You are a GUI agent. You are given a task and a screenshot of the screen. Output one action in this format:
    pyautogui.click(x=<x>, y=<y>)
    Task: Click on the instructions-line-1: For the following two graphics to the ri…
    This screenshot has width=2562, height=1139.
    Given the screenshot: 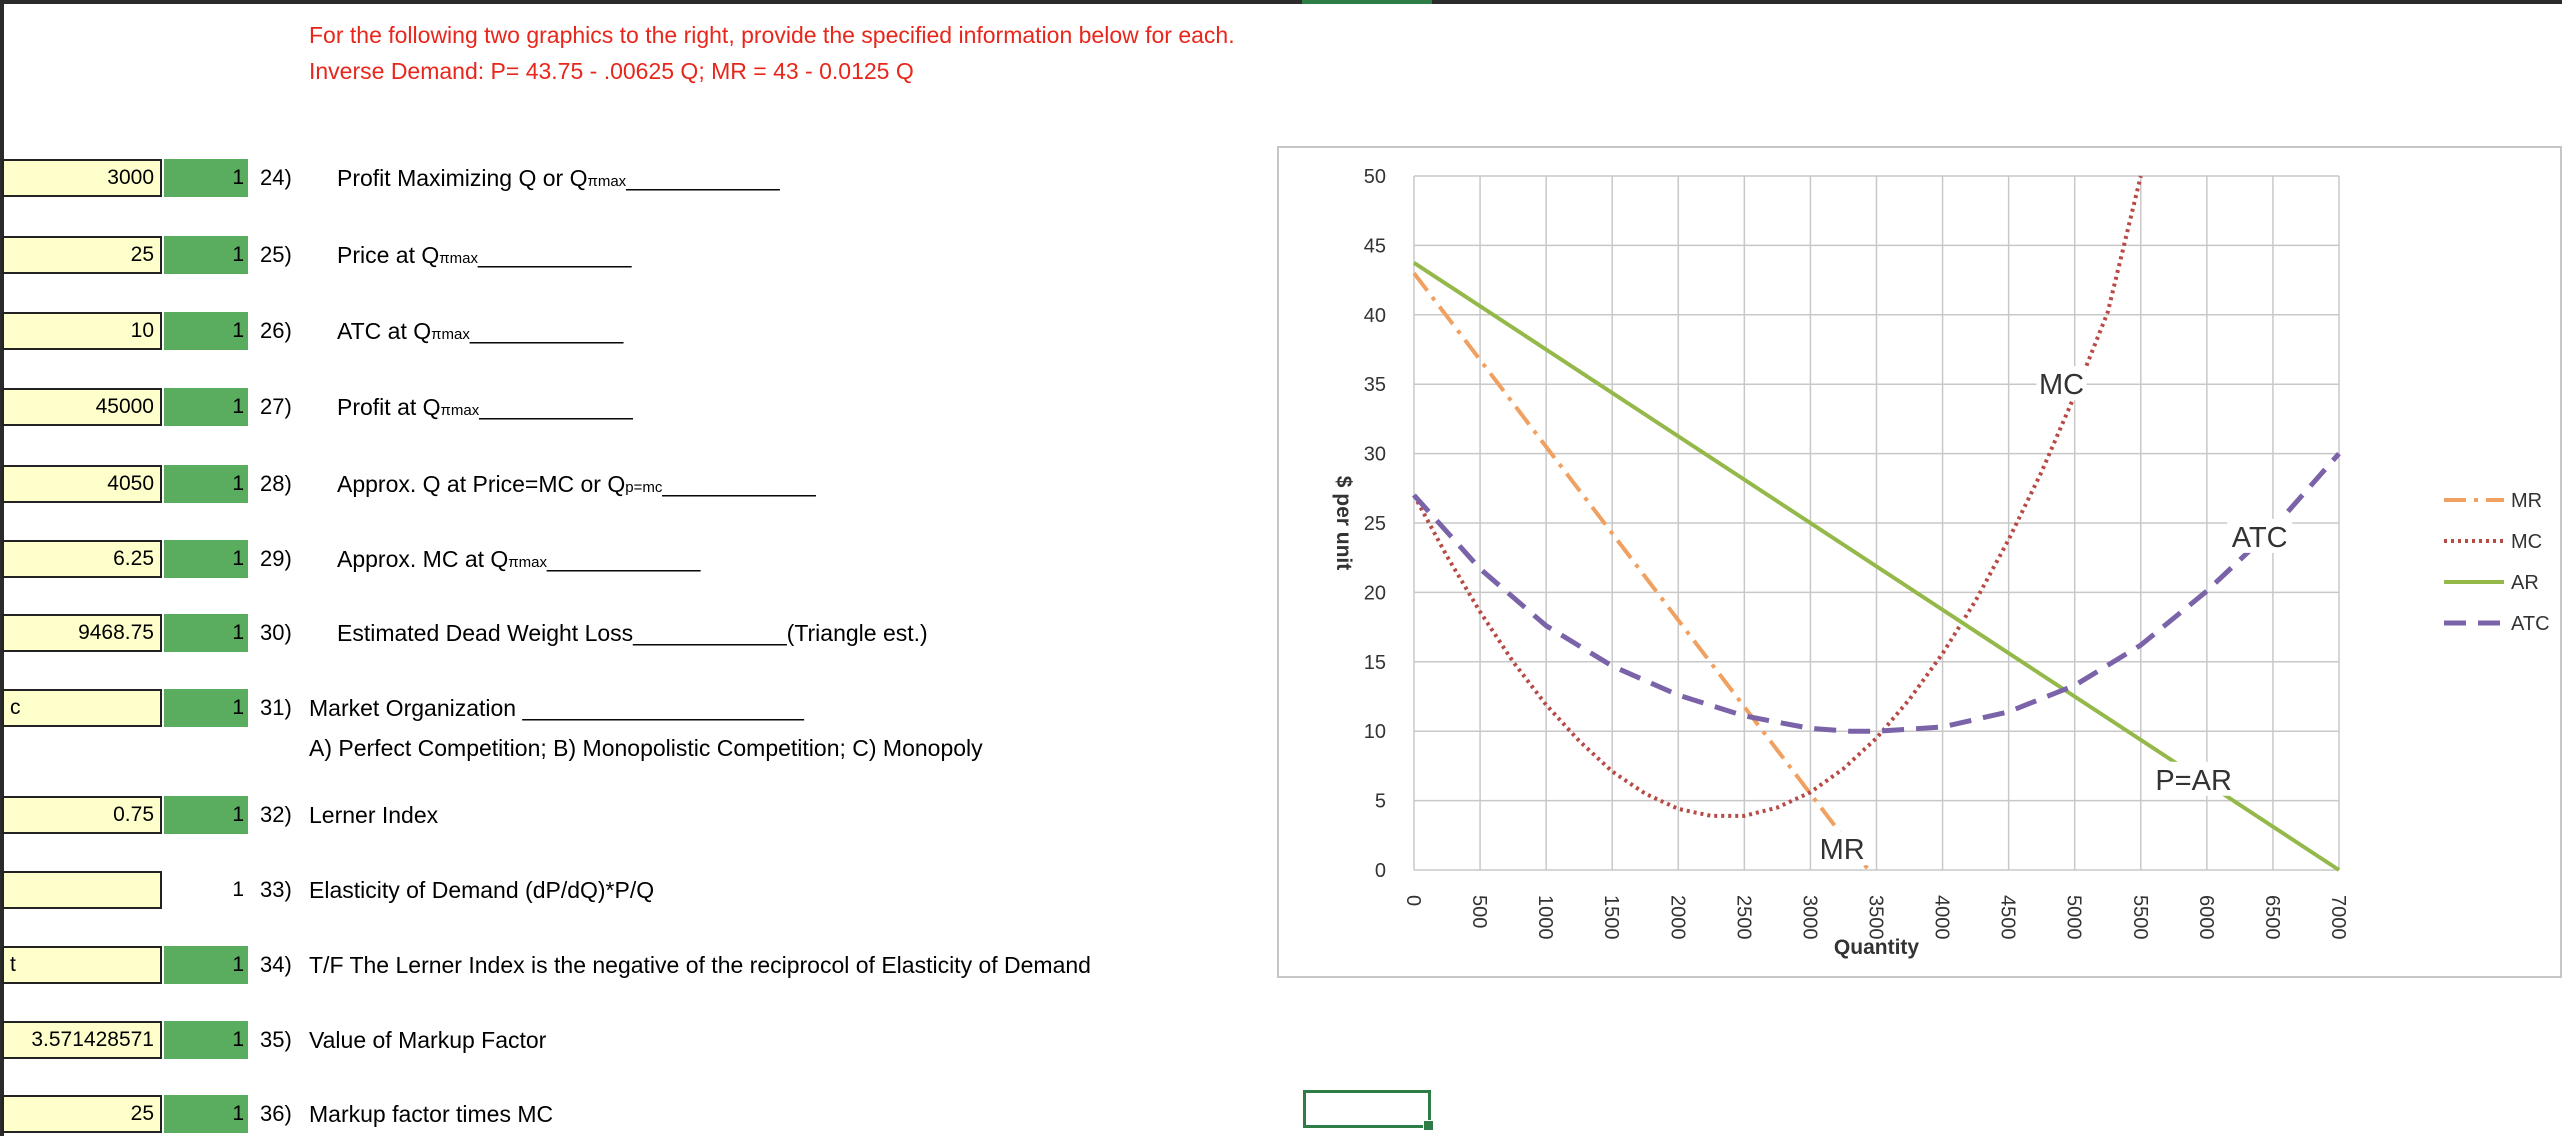 What is the action you would take?
    pyautogui.click(x=772, y=35)
    